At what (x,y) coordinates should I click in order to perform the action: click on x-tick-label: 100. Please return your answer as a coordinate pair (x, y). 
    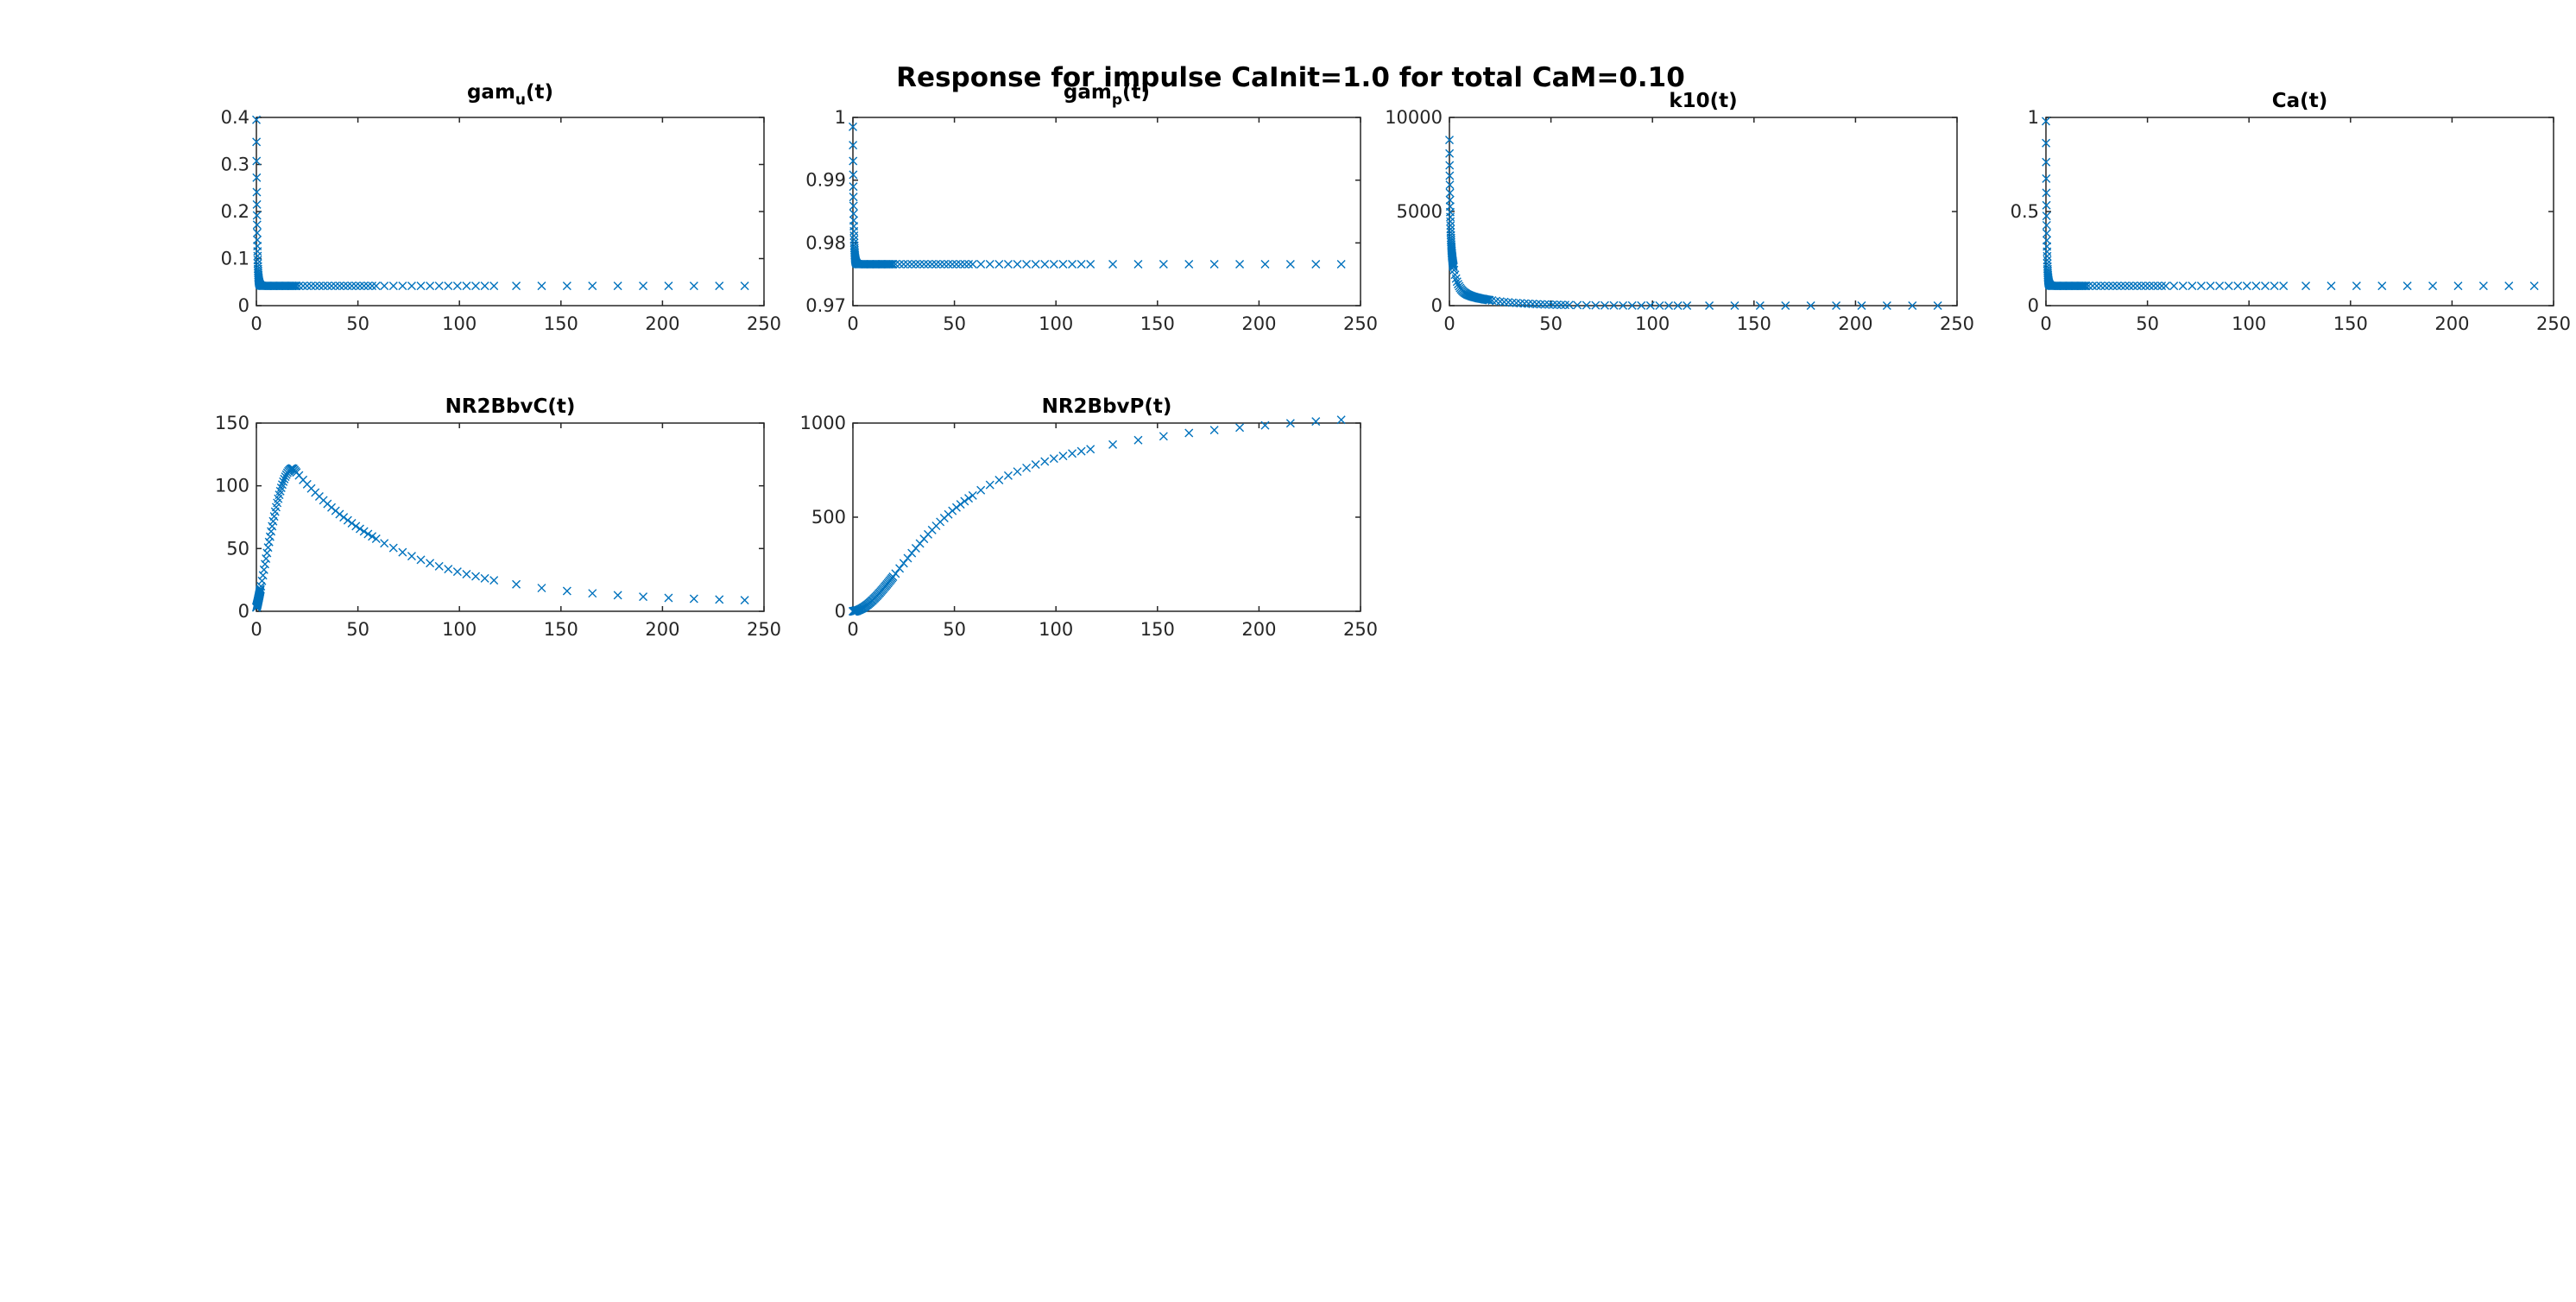
    Looking at the image, I should click on (1056, 324).